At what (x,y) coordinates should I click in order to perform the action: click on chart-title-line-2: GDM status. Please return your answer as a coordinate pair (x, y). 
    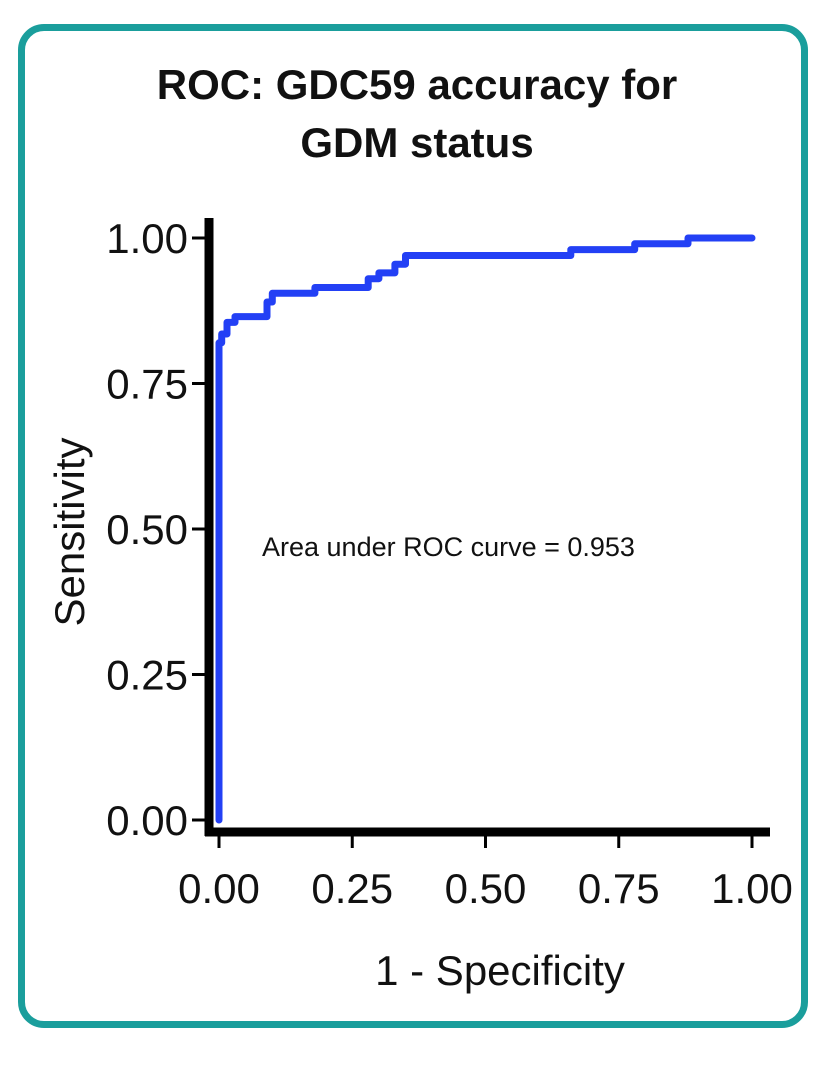
    Looking at the image, I should click on (417, 142).